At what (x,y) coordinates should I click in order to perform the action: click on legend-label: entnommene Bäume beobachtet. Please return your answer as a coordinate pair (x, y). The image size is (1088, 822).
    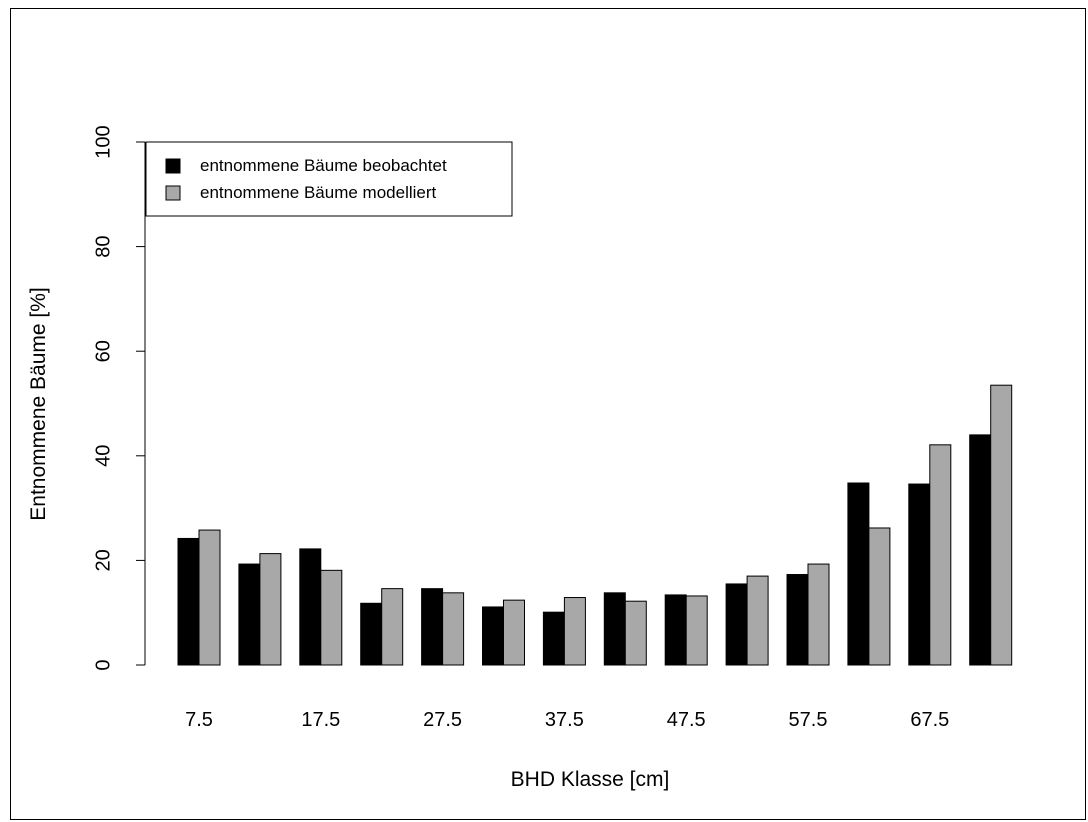
    Looking at the image, I should click on (323, 165).